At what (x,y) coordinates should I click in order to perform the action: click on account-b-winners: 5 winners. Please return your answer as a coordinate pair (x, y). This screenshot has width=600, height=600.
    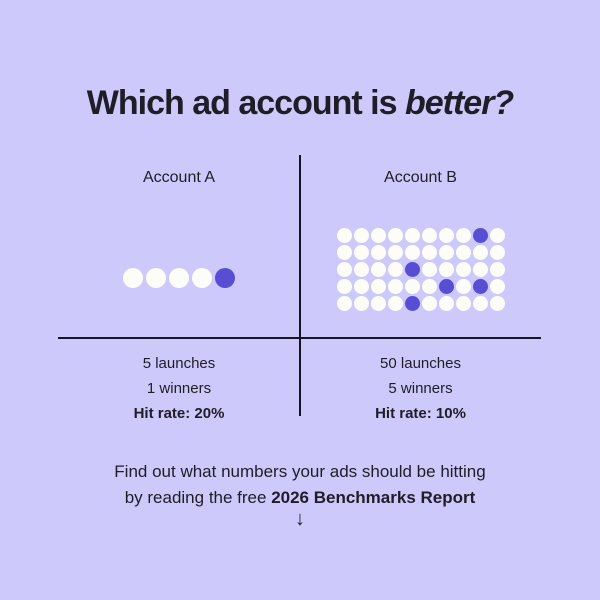
    Looking at the image, I should click on (420, 388).